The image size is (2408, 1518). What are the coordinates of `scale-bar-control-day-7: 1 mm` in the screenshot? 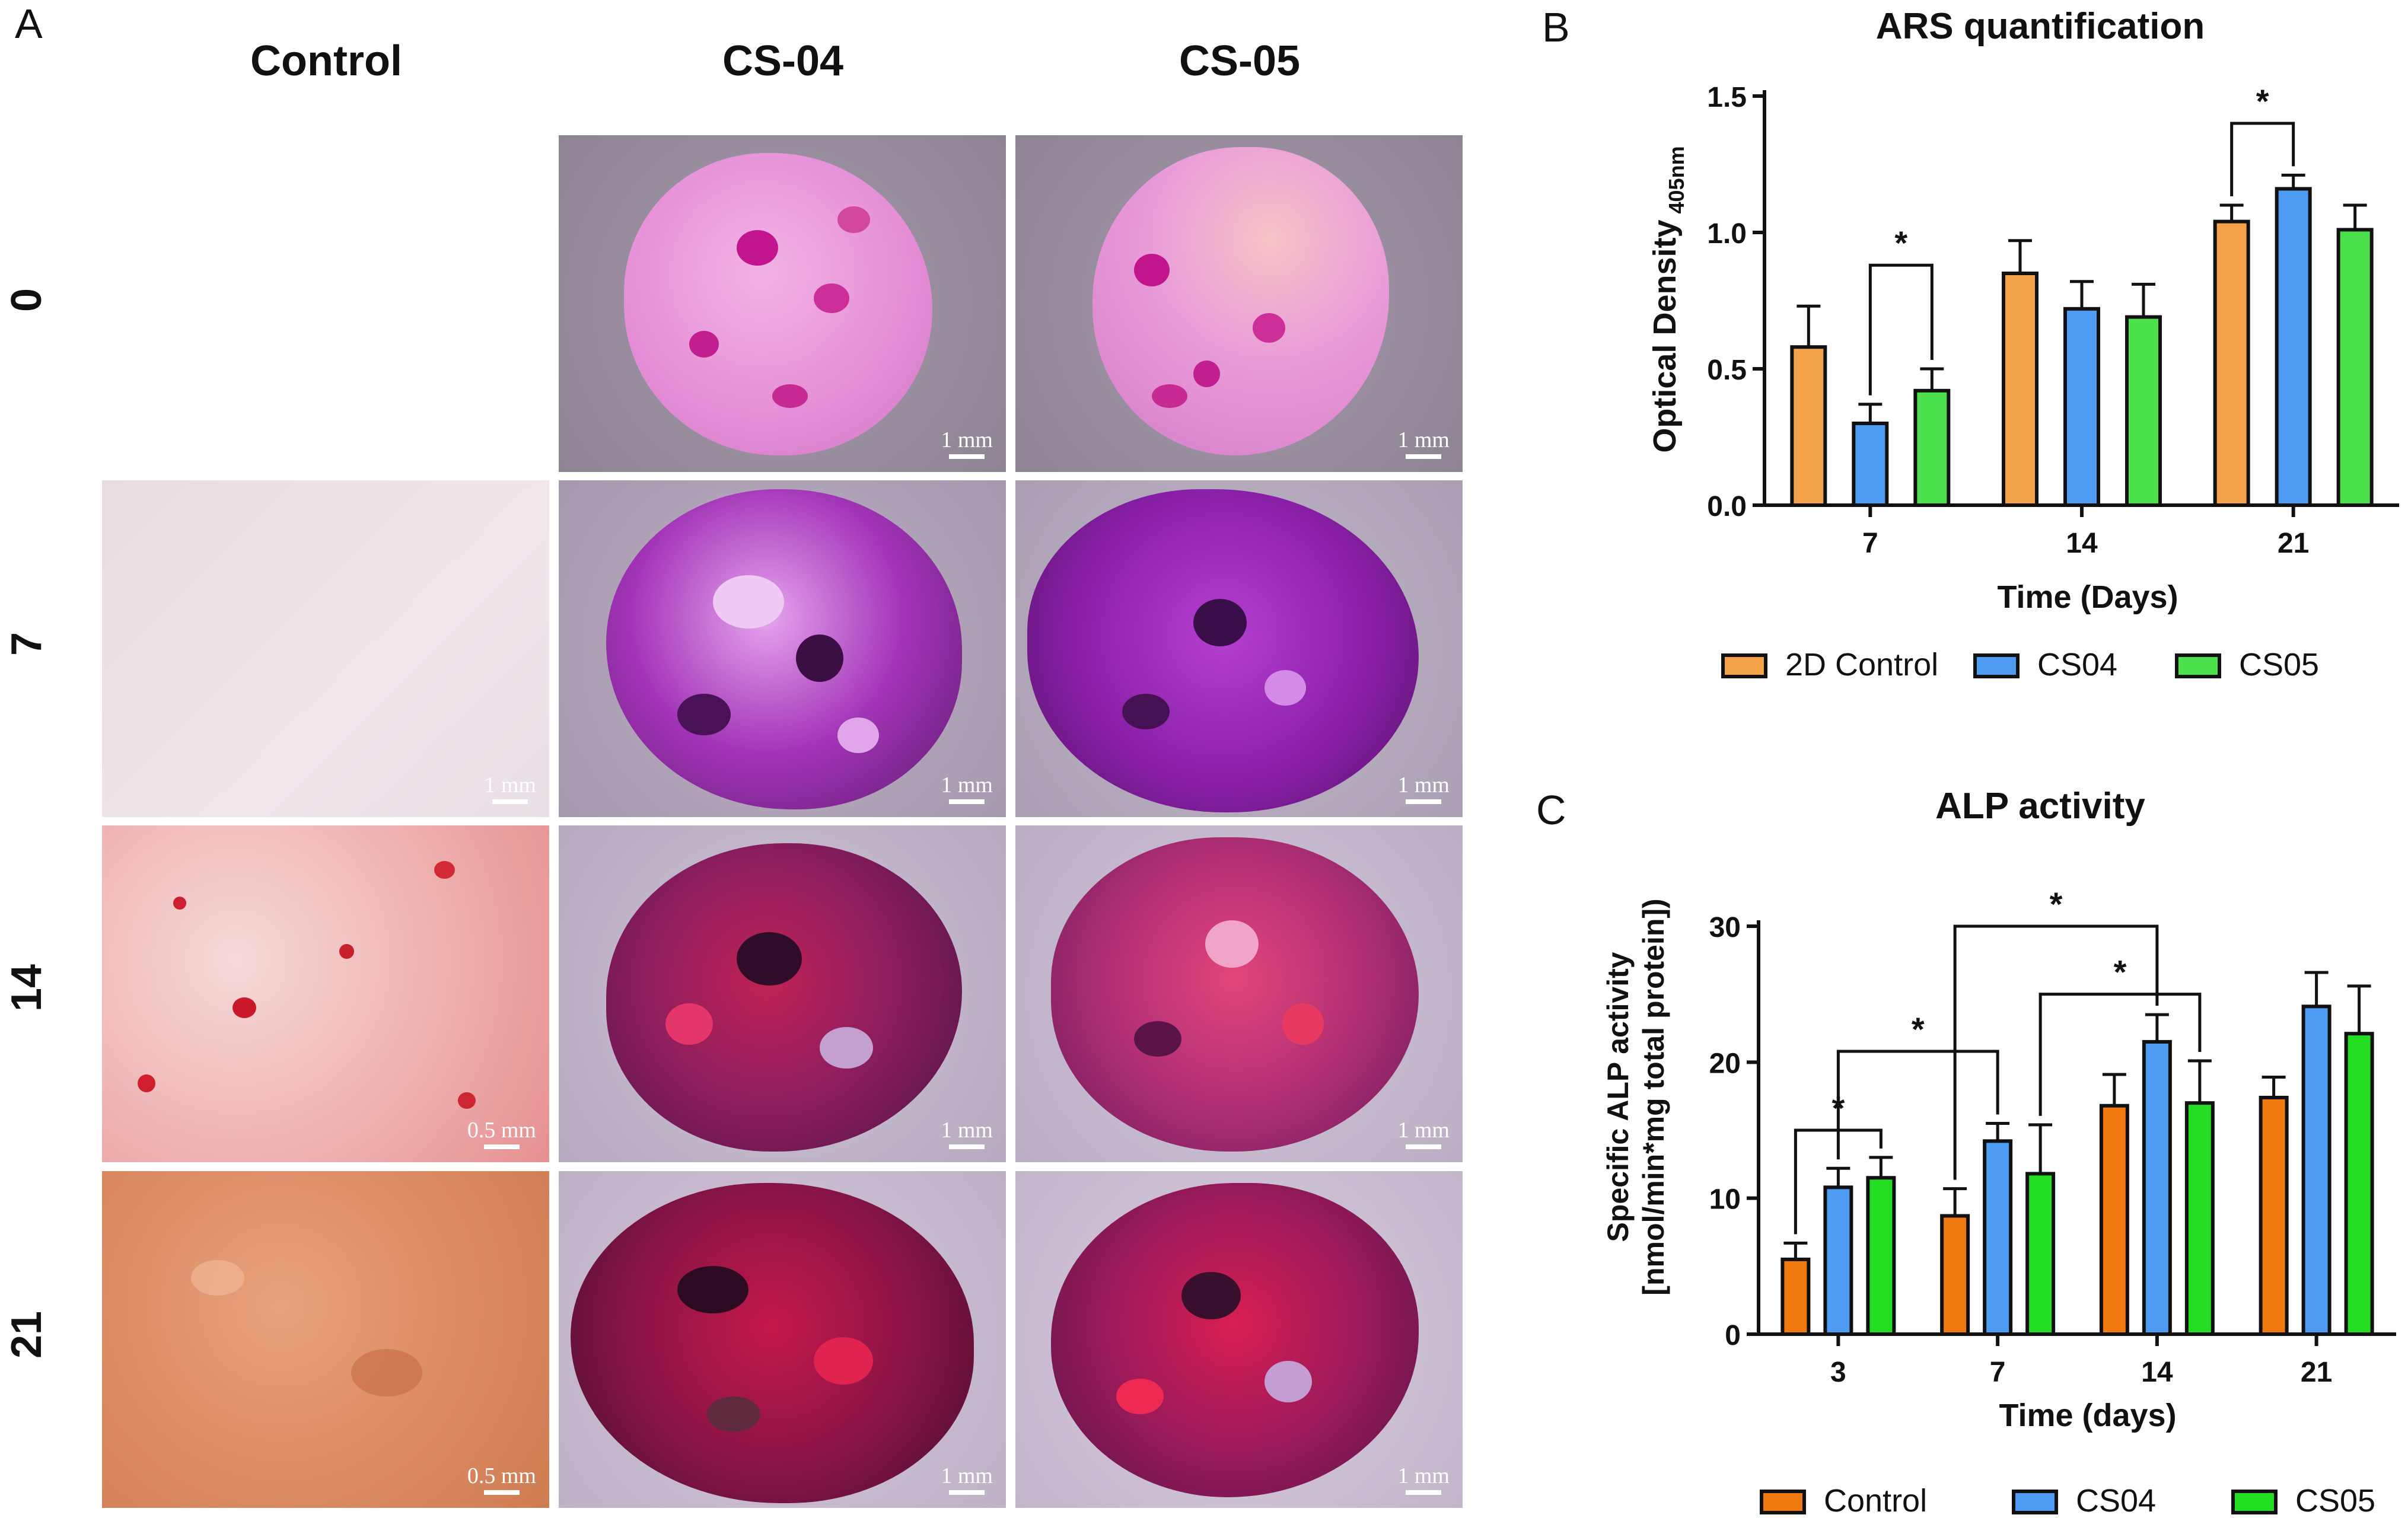 It's located at (510, 788).